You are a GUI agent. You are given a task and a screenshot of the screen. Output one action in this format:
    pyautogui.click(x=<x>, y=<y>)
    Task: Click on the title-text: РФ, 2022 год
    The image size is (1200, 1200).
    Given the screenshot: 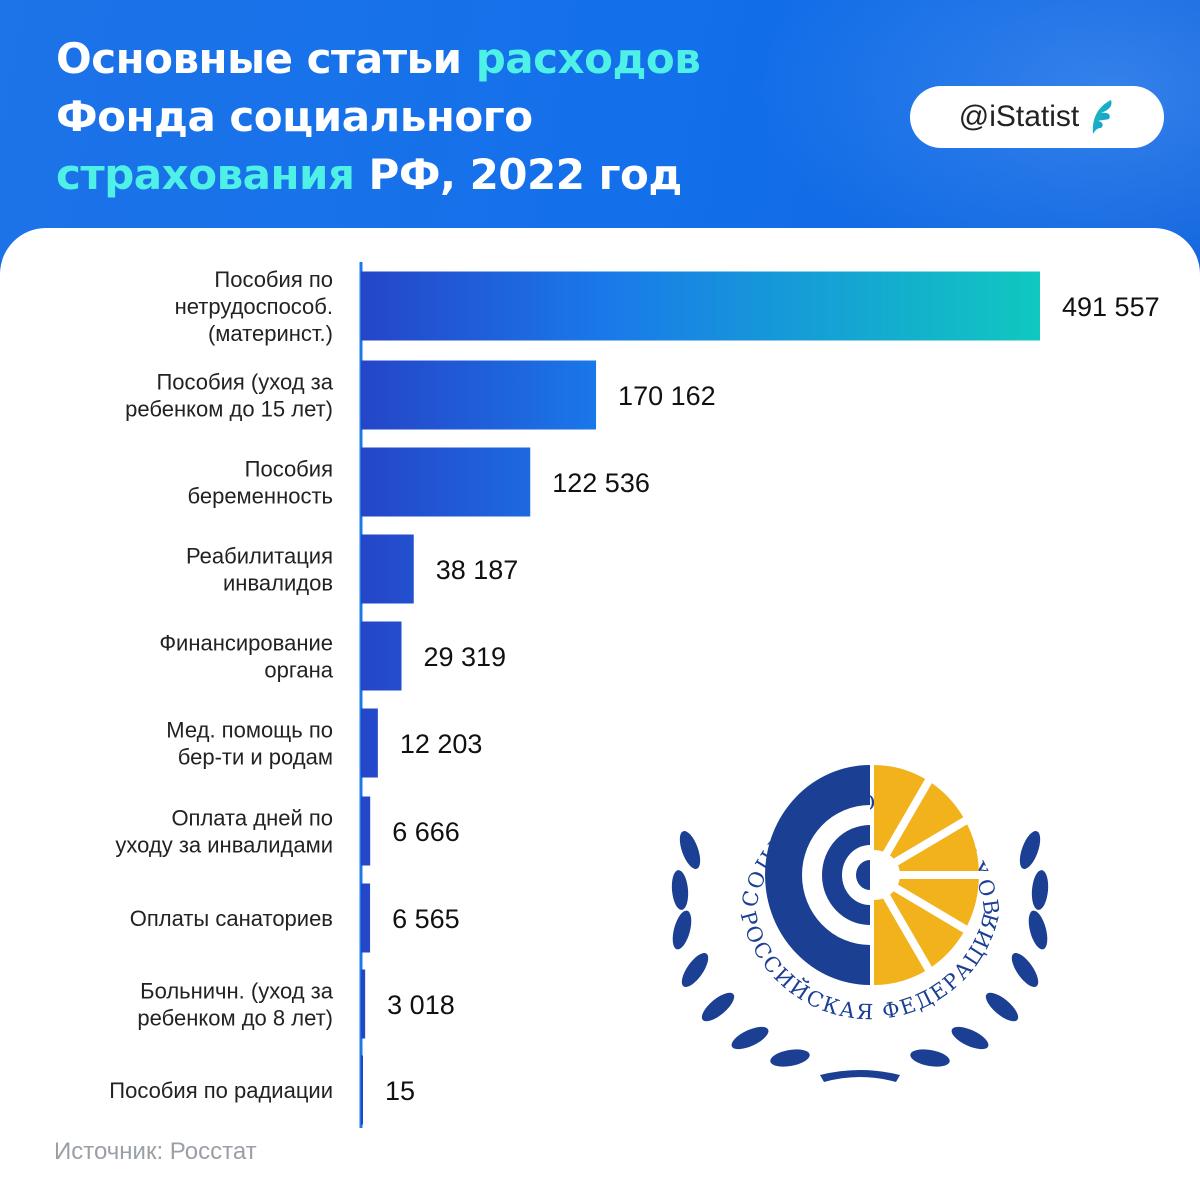 What is the action you would take?
    pyautogui.click(x=518, y=174)
    